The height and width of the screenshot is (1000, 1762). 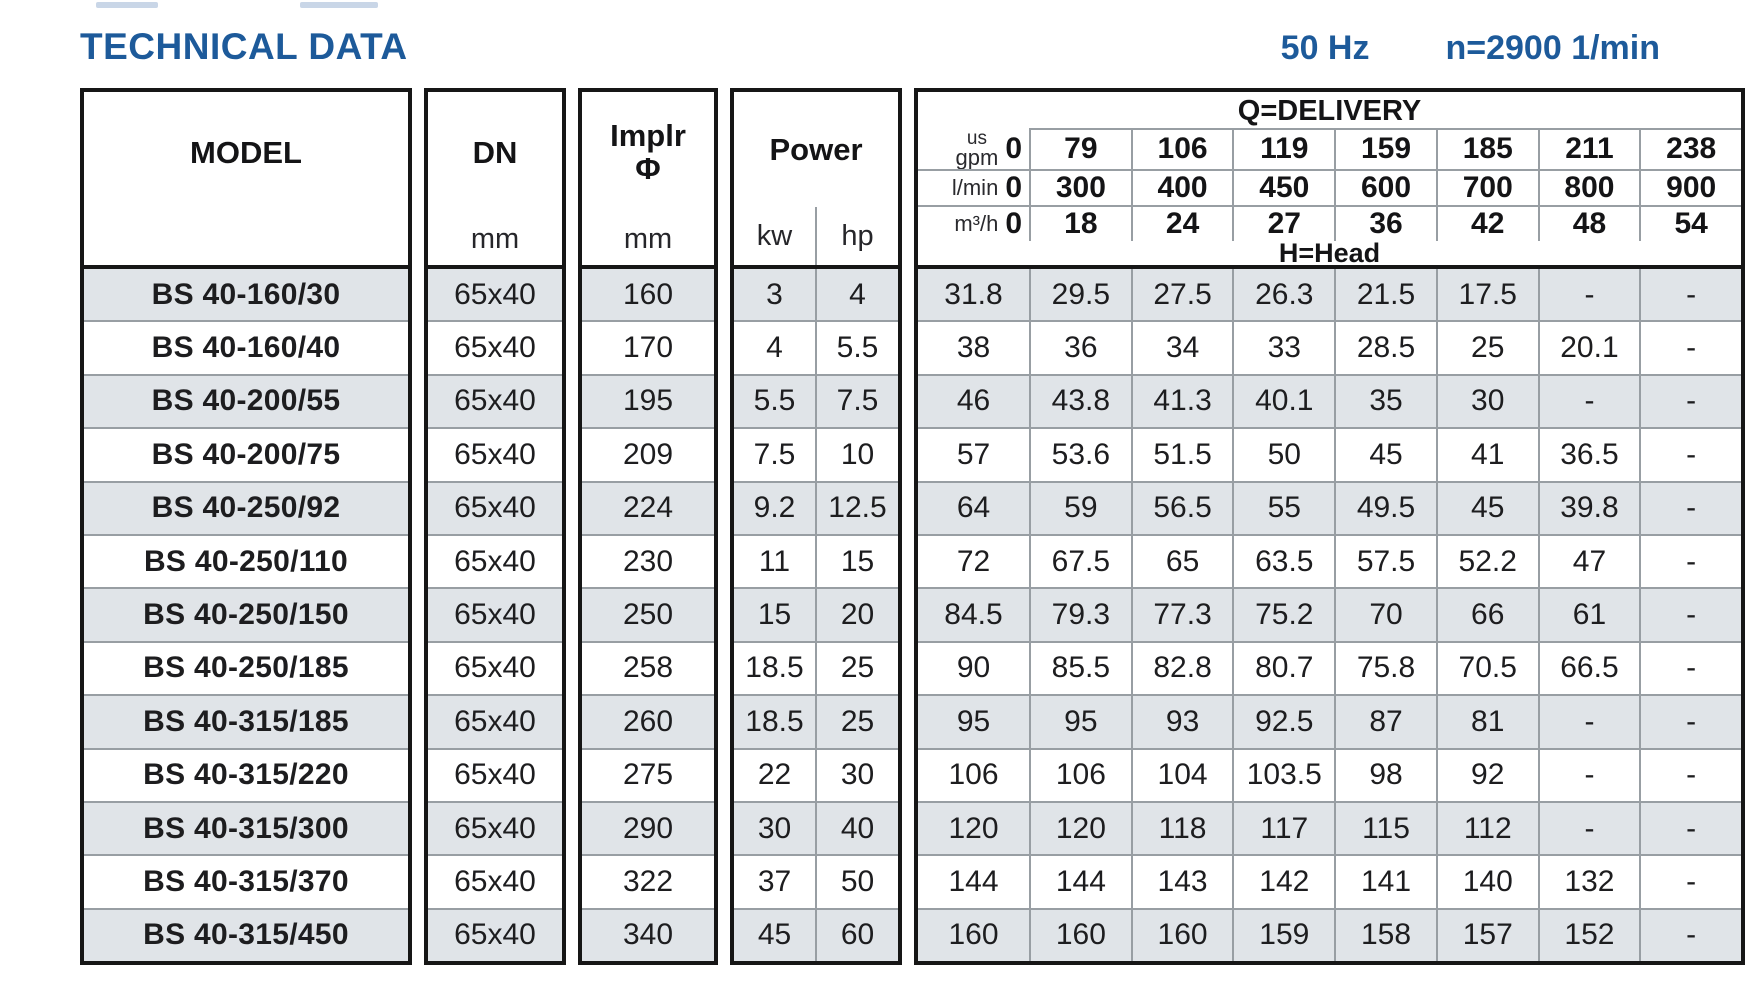 What do you see at coordinates (648, 667) in the screenshot?
I see `table-row: 258` at bounding box center [648, 667].